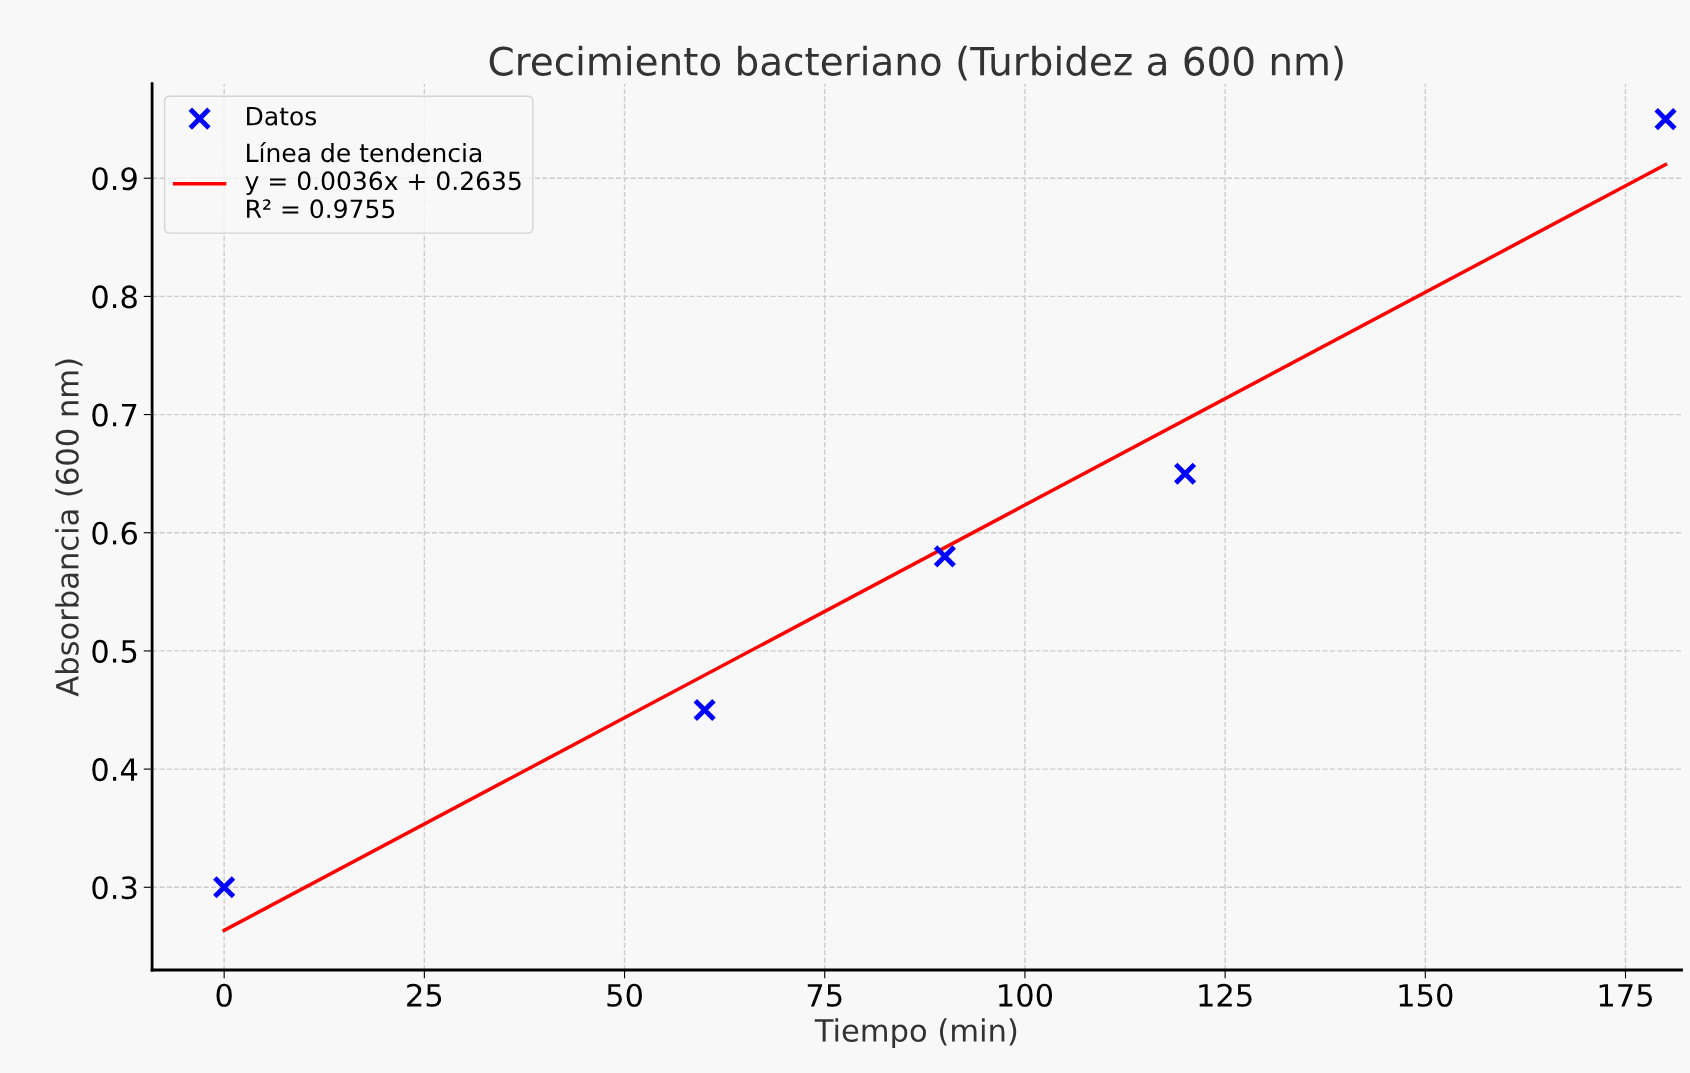  I want to click on x-tick-label: 125, so click(1225, 995).